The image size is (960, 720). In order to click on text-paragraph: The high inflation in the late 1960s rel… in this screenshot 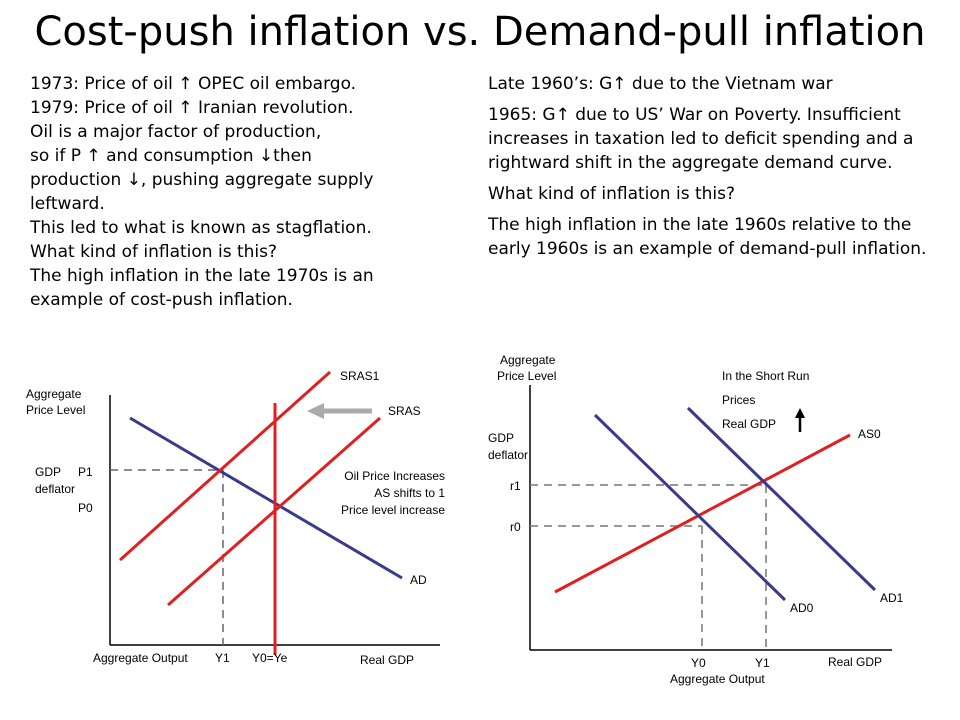, I will do `click(707, 237)`.